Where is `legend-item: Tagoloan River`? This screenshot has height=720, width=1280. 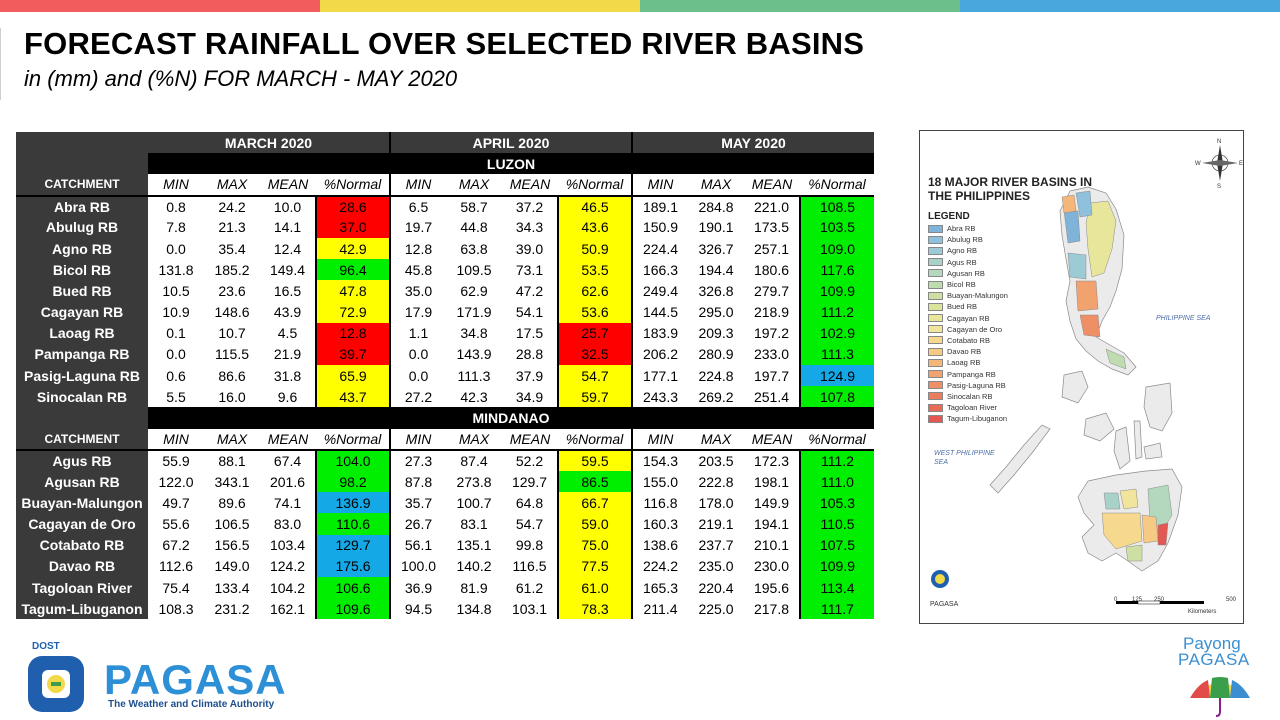 legend-item: Tagoloan River is located at coordinates (968, 407).